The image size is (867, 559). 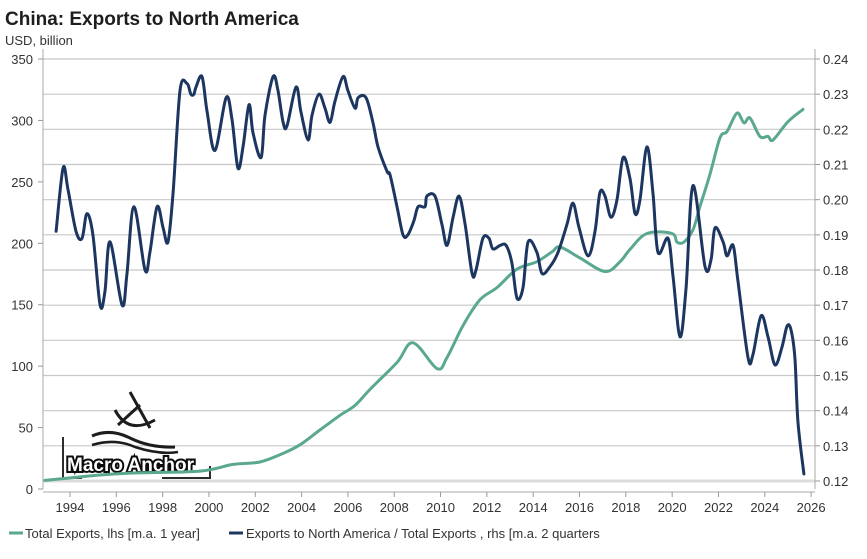 I want to click on right-tick-label: 0.17, so click(x=835, y=305).